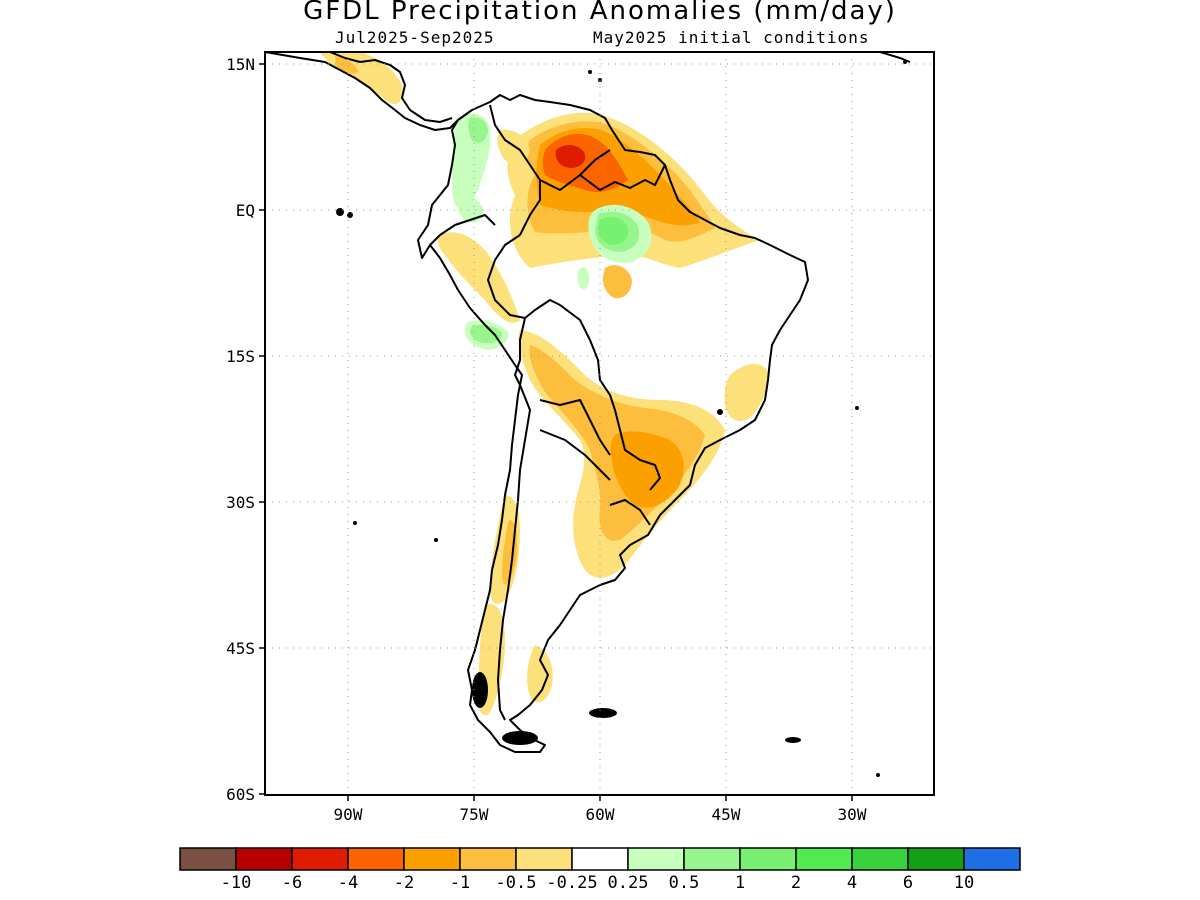 Image resolution: width=1200 pixels, height=900 pixels. Describe the element at coordinates (514, 552) in the screenshot. I see `boundary-chile-argentina` at that location.